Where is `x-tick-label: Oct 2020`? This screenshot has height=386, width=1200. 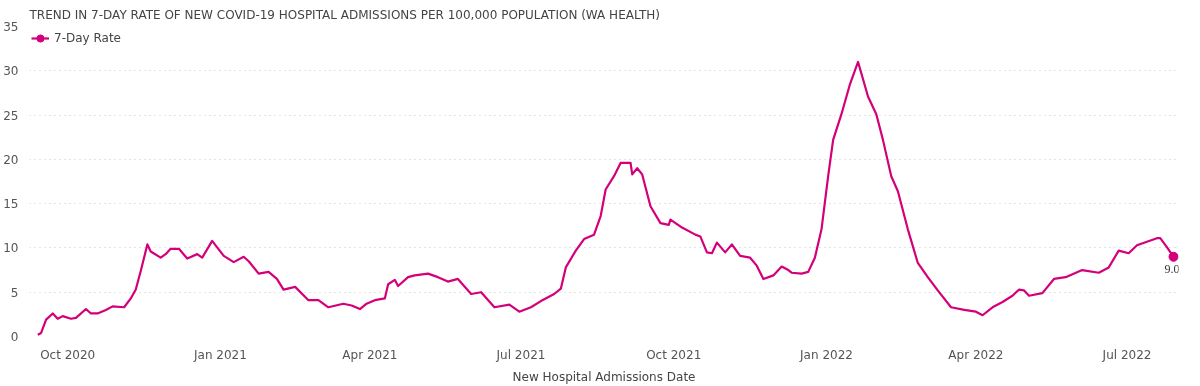
x-tick-label: Oct 2020 is located at coordinates (68, 354).